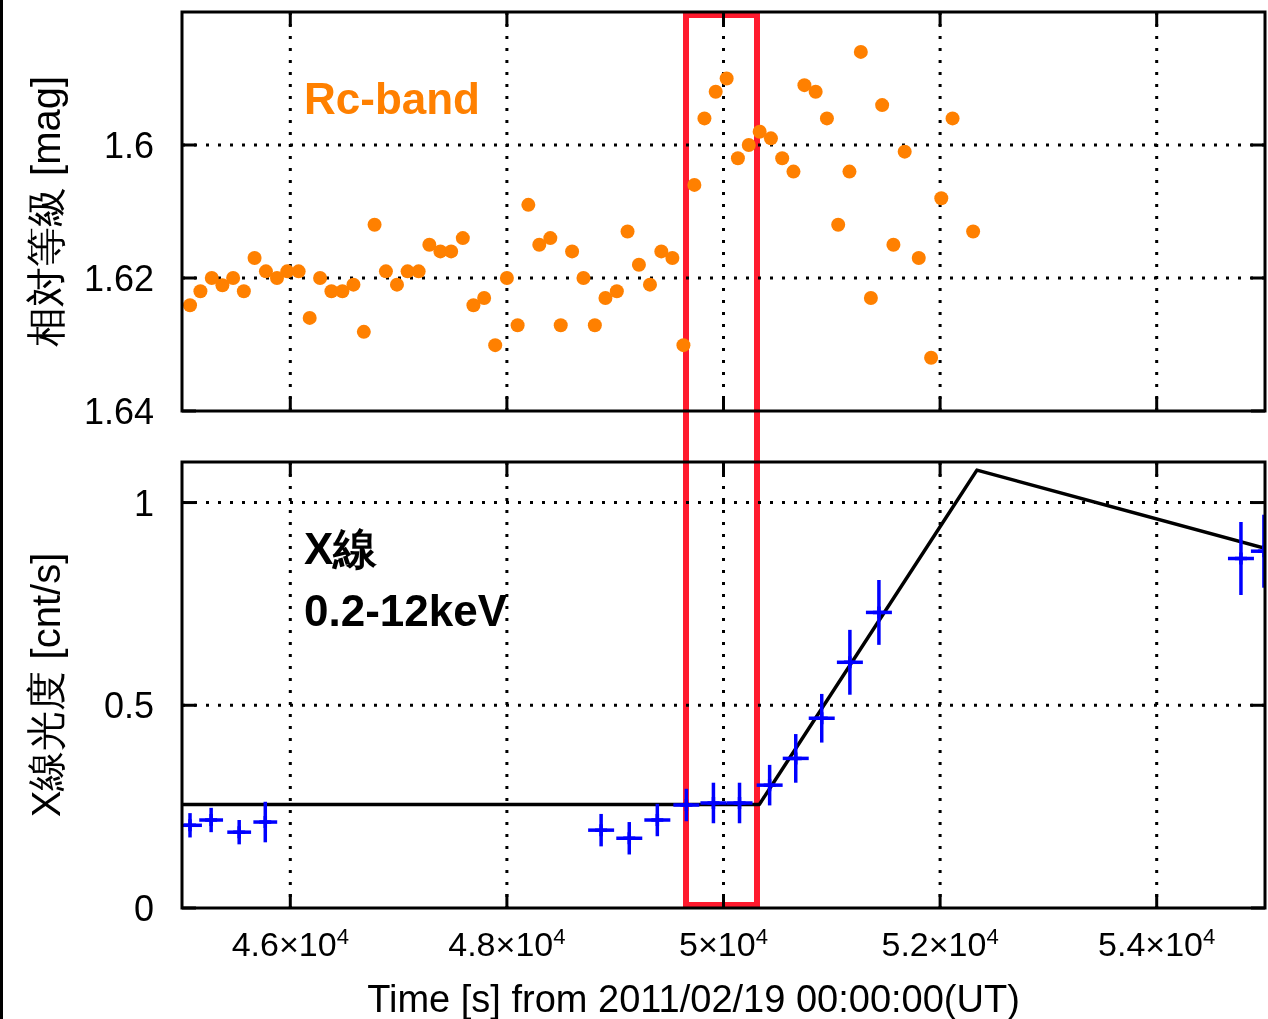 The width and height of the screenshot is (1268, 1019). I want to click on x-tick-label: 5.4×10$^{4}$, so click(1157, 943).